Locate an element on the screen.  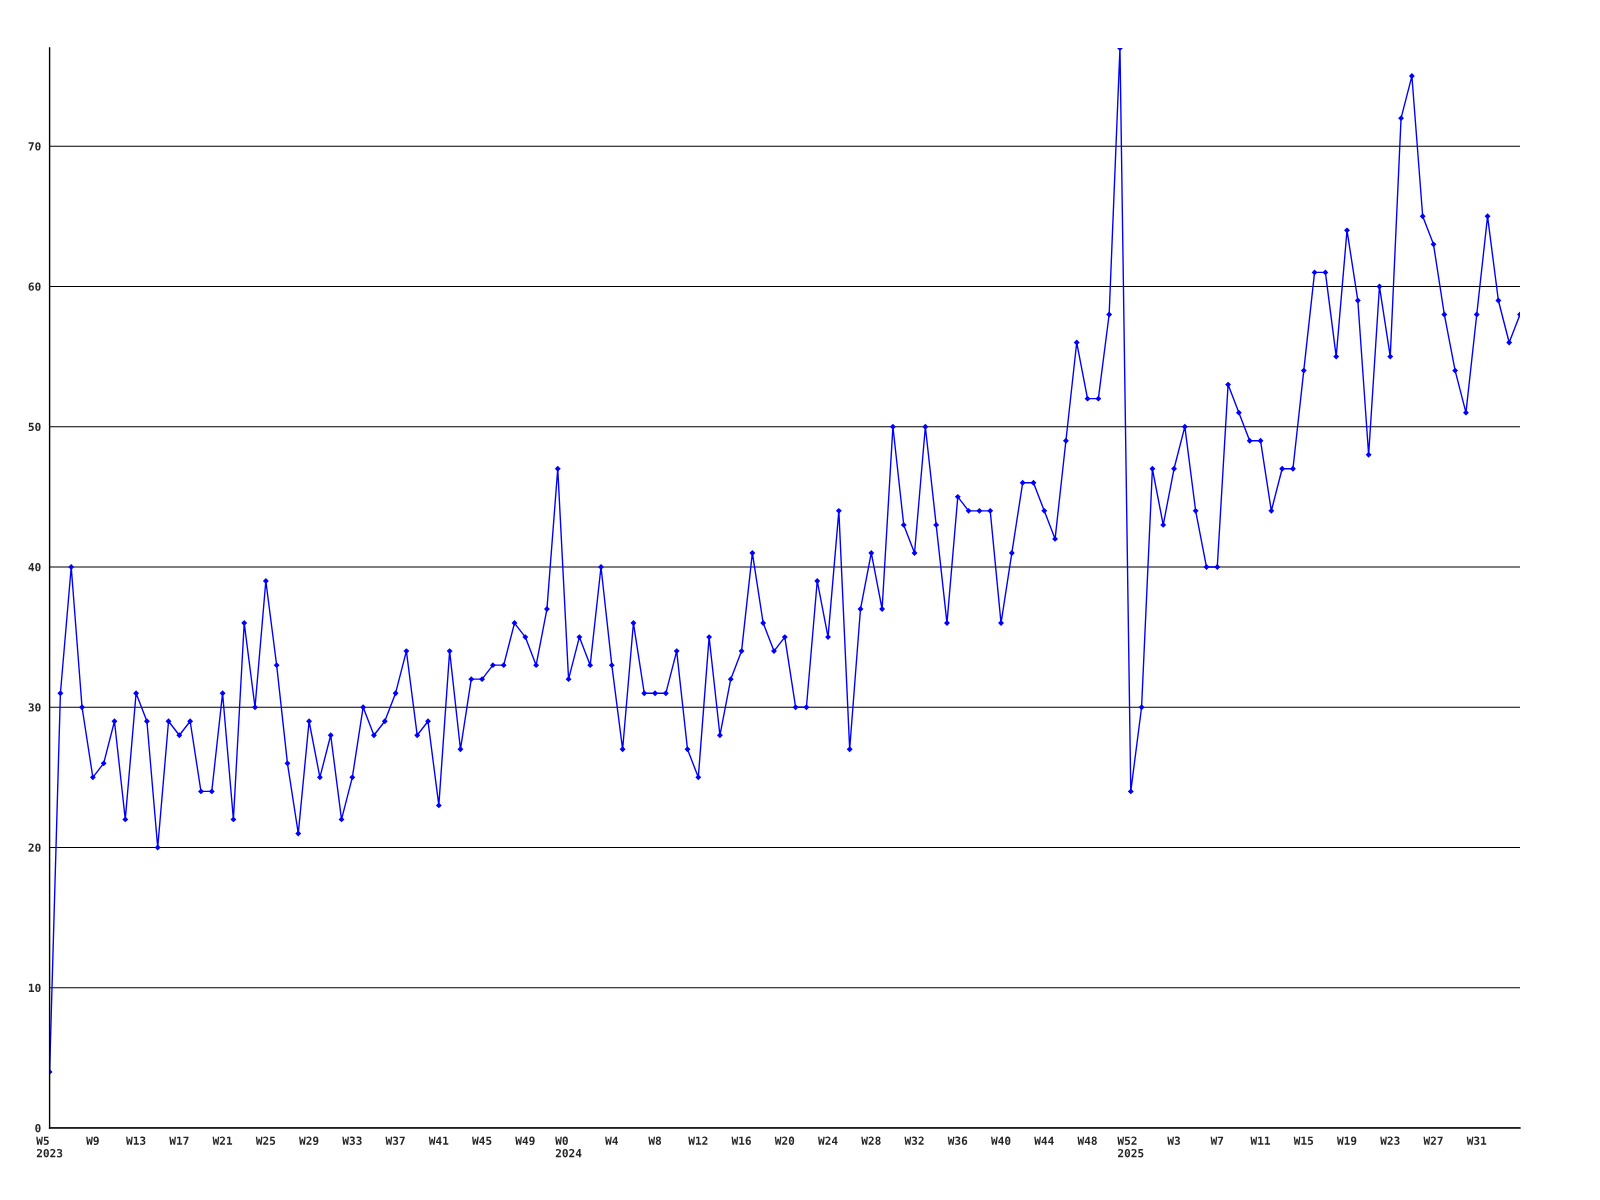
x-tick-label: W52 2025 is located at coordinates (1130, 1147).